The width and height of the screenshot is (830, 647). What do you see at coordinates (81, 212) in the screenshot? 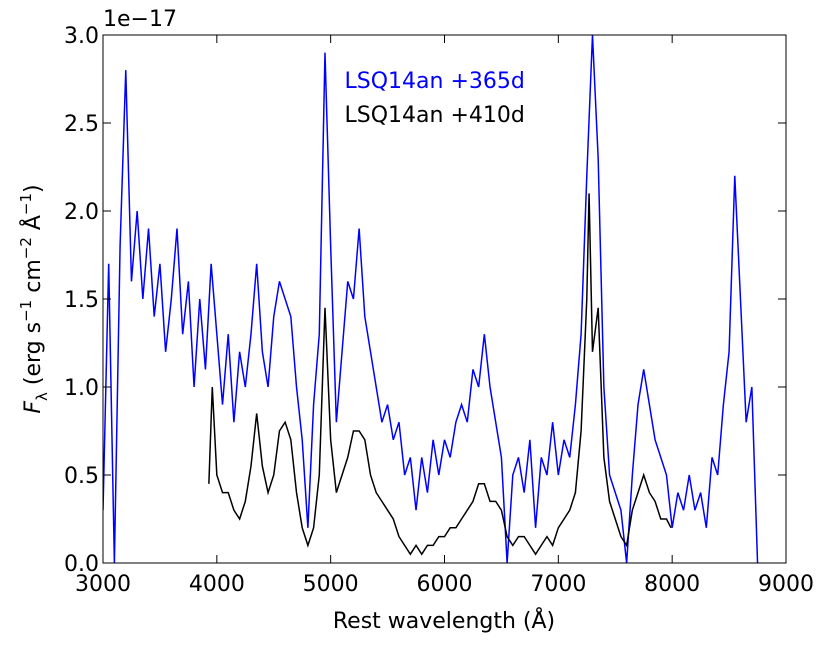
I see `y-tick-label: 2.0` at bounding box center [81, 212].